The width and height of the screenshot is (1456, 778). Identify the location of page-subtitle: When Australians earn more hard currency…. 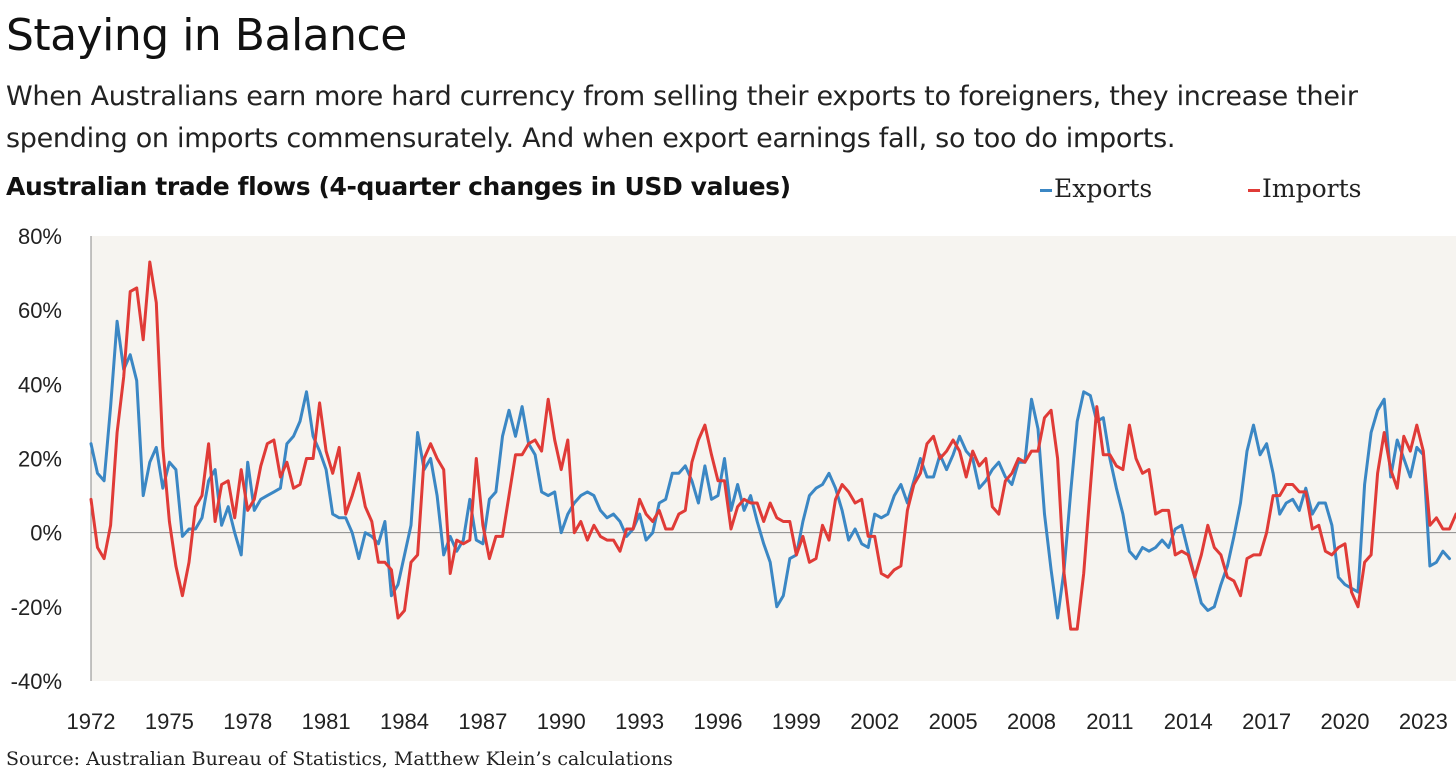
(682, 117).